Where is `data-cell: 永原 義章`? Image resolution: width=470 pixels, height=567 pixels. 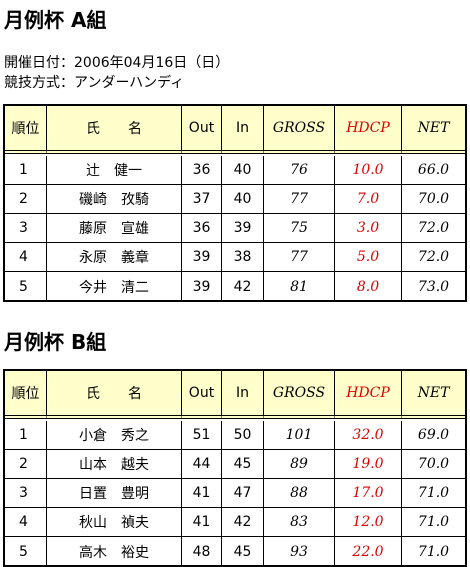 data-cell: 永原 義章 is located at coordinates (114, 257).